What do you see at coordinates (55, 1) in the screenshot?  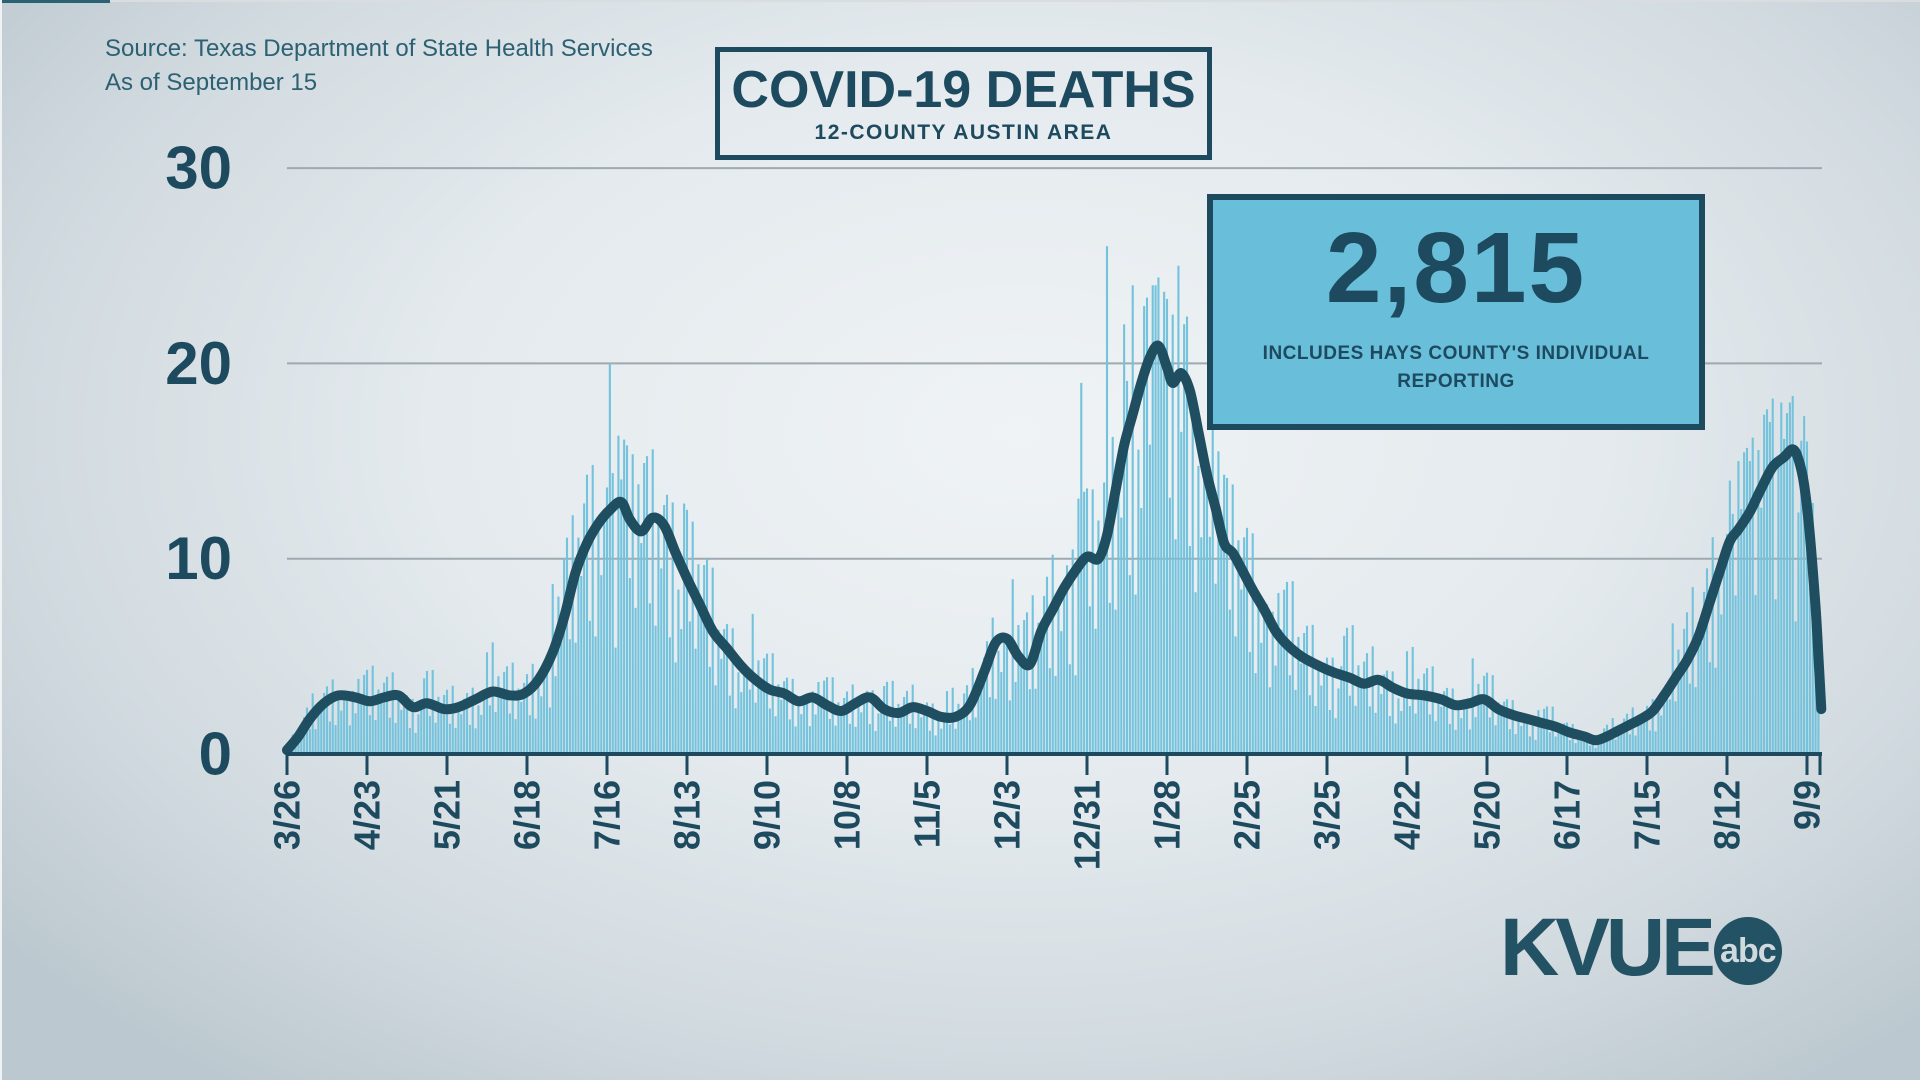 I see `top-left-dark-strip` at bounding box center [55, 1].